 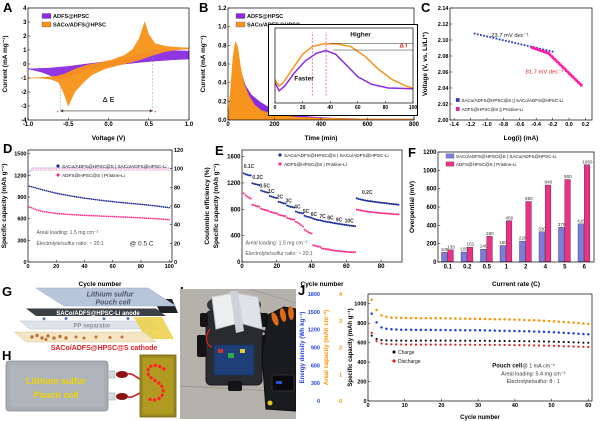 I want to click on anode-layer, so click(x=96, y=312).